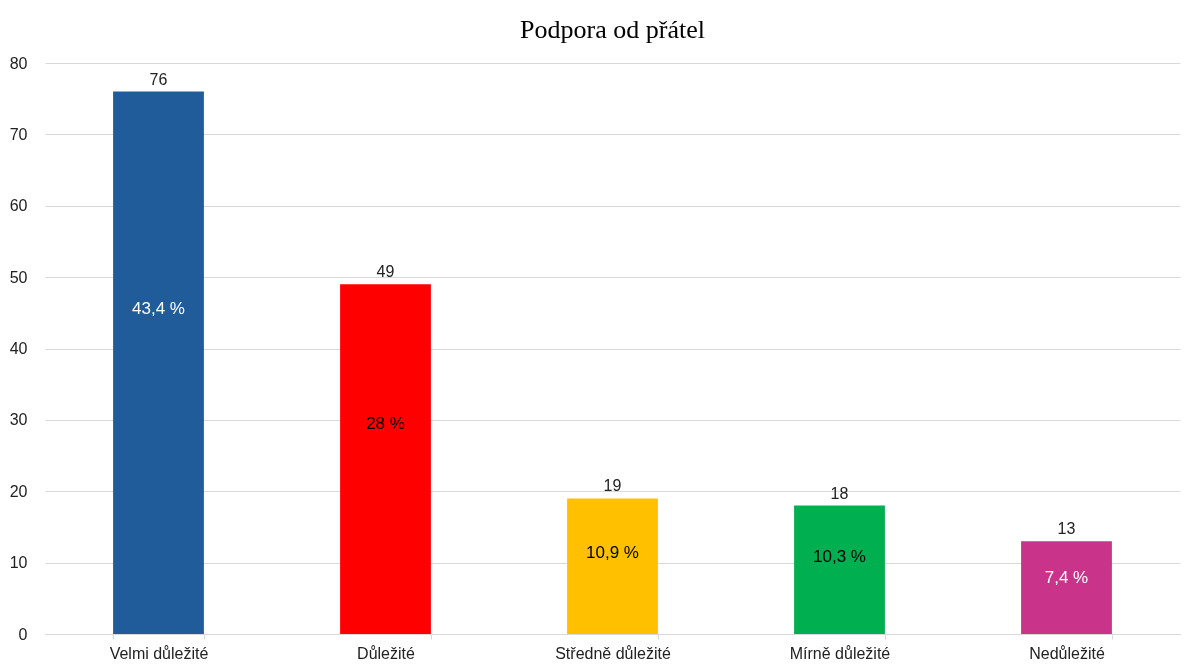  Describe the element at coordinates (23, 634) in the screenshot. I see `y-tick-label: 0` at that location.